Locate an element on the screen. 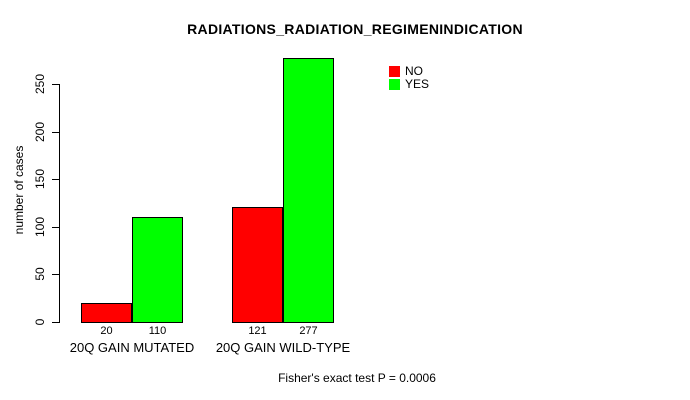 The height and width of the screenshot is (400, 690). bar-20q-gain-mutated-no is located at coordinates (106, 313).